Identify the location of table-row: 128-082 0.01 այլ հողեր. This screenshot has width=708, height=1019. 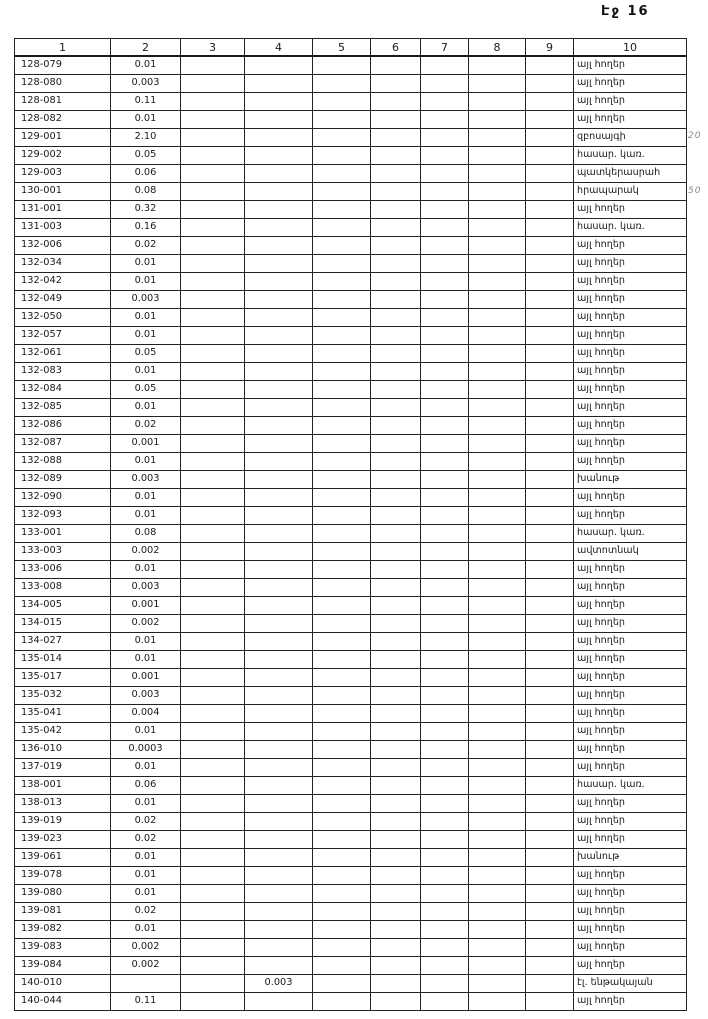
(350, 119).